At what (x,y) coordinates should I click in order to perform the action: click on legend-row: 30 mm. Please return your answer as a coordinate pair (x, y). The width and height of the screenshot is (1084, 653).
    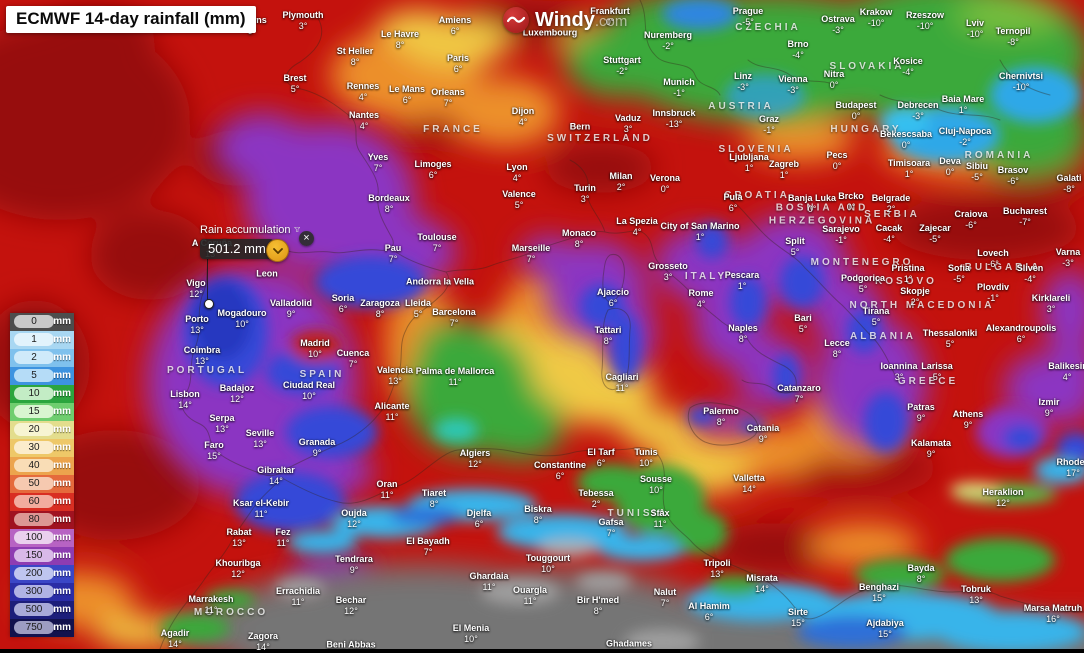
    Looking at the image, I should click on (42, 448).